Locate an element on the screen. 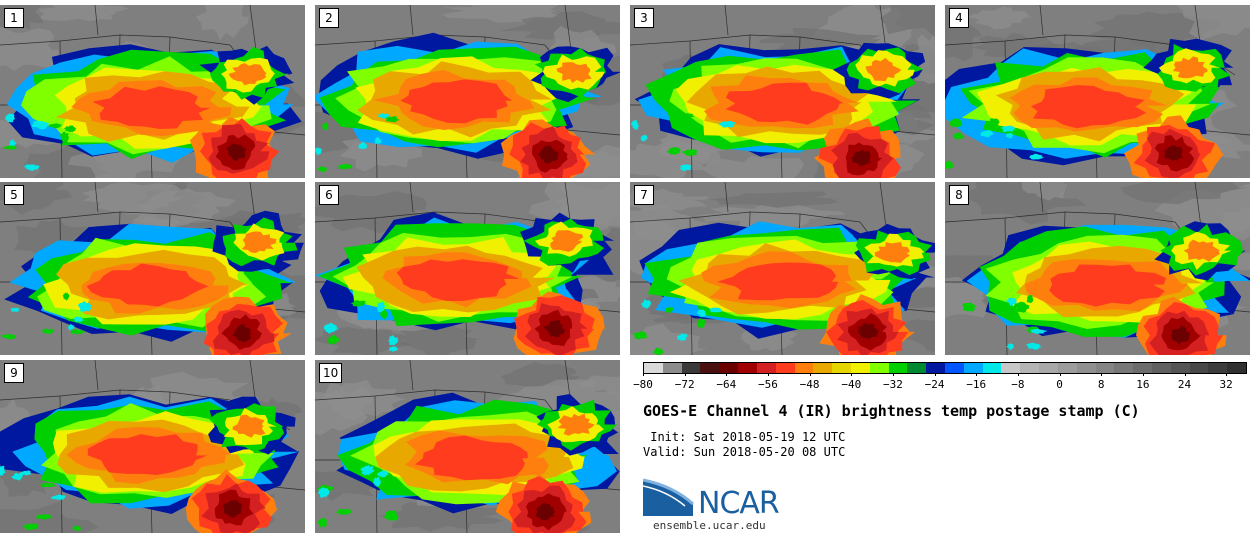  colorbar-tick-label: −8 is located at coordinates (1018, 384).